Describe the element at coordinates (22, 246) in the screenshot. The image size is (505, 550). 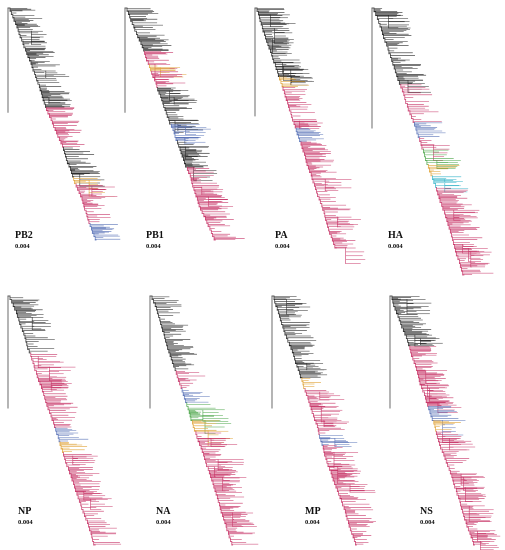
I see `scale-label-pb2: 0.004` at that location.